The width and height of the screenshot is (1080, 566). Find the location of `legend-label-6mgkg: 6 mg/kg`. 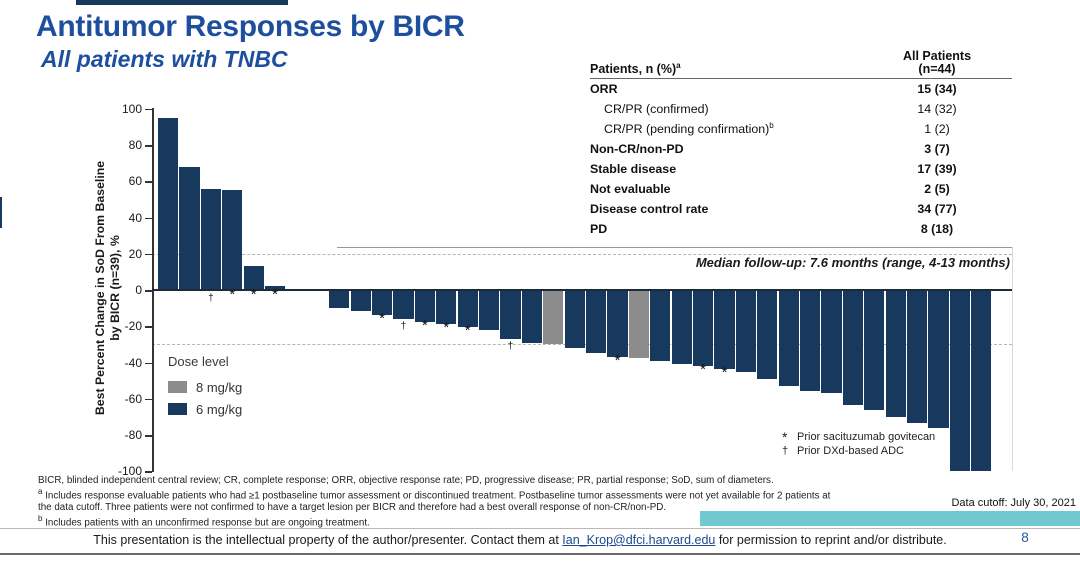

legend-label-6mgkg: 6 mg/kg is located at coordinates (219, 409).